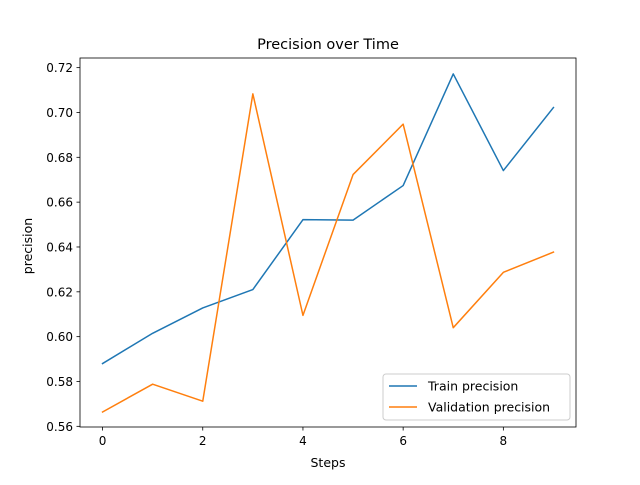  Describe the element at coordinates (59, 158) in the screenshot. I see `y-tick-label: 0.68` at that location.